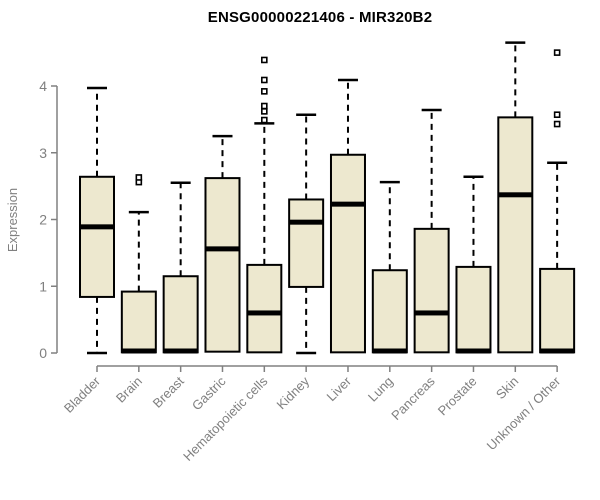 This screenshot has width=600, height=500. Describe the element at coordinates (413, 398) in the screenshot. I see `x-category-label: Pancreas` at that location.